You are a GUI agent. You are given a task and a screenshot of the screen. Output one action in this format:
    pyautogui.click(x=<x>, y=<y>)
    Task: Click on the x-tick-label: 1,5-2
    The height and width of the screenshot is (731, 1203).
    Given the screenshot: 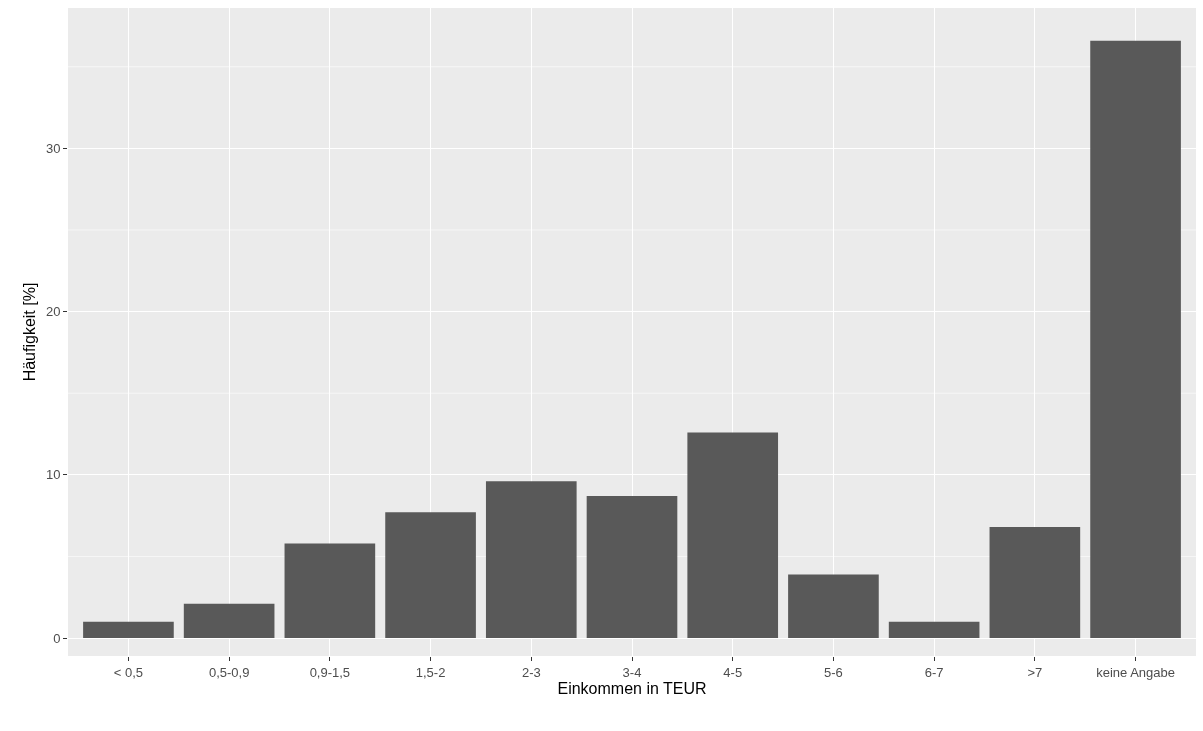 What is the action you would take?
    pyautogui.click(x=430, y=672)
    